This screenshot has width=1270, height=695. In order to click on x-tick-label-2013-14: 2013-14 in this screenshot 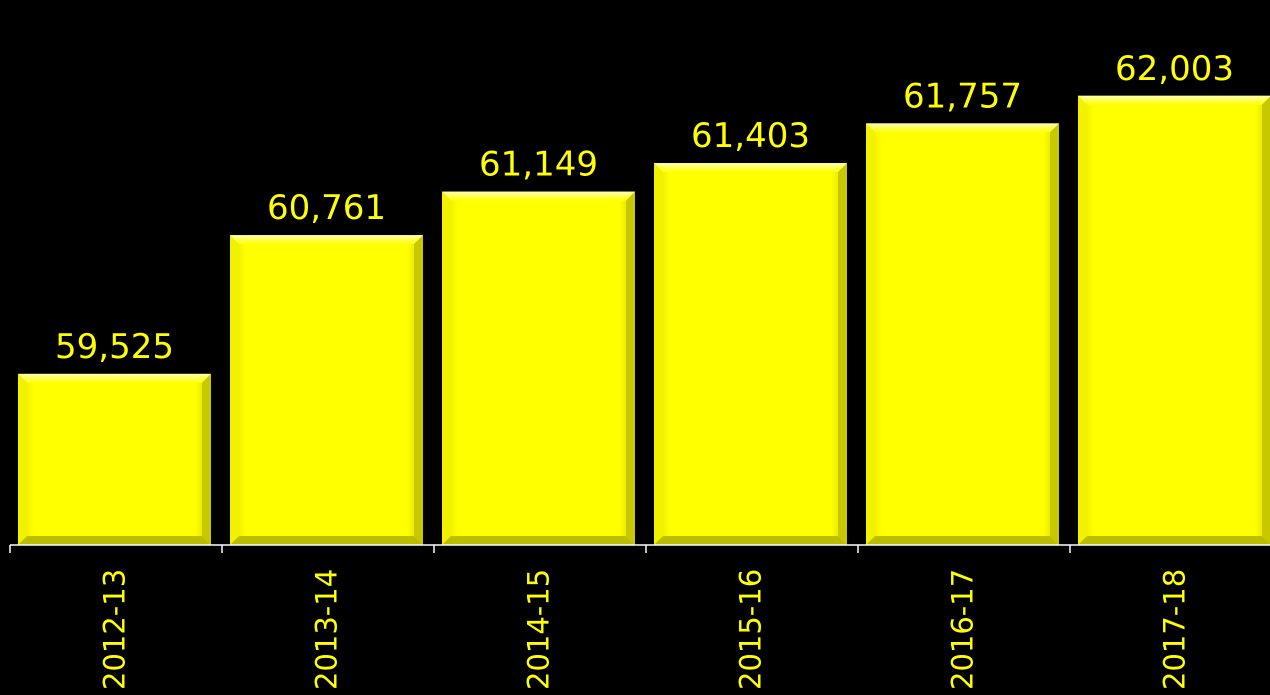, I will do `click(327, 629)`.